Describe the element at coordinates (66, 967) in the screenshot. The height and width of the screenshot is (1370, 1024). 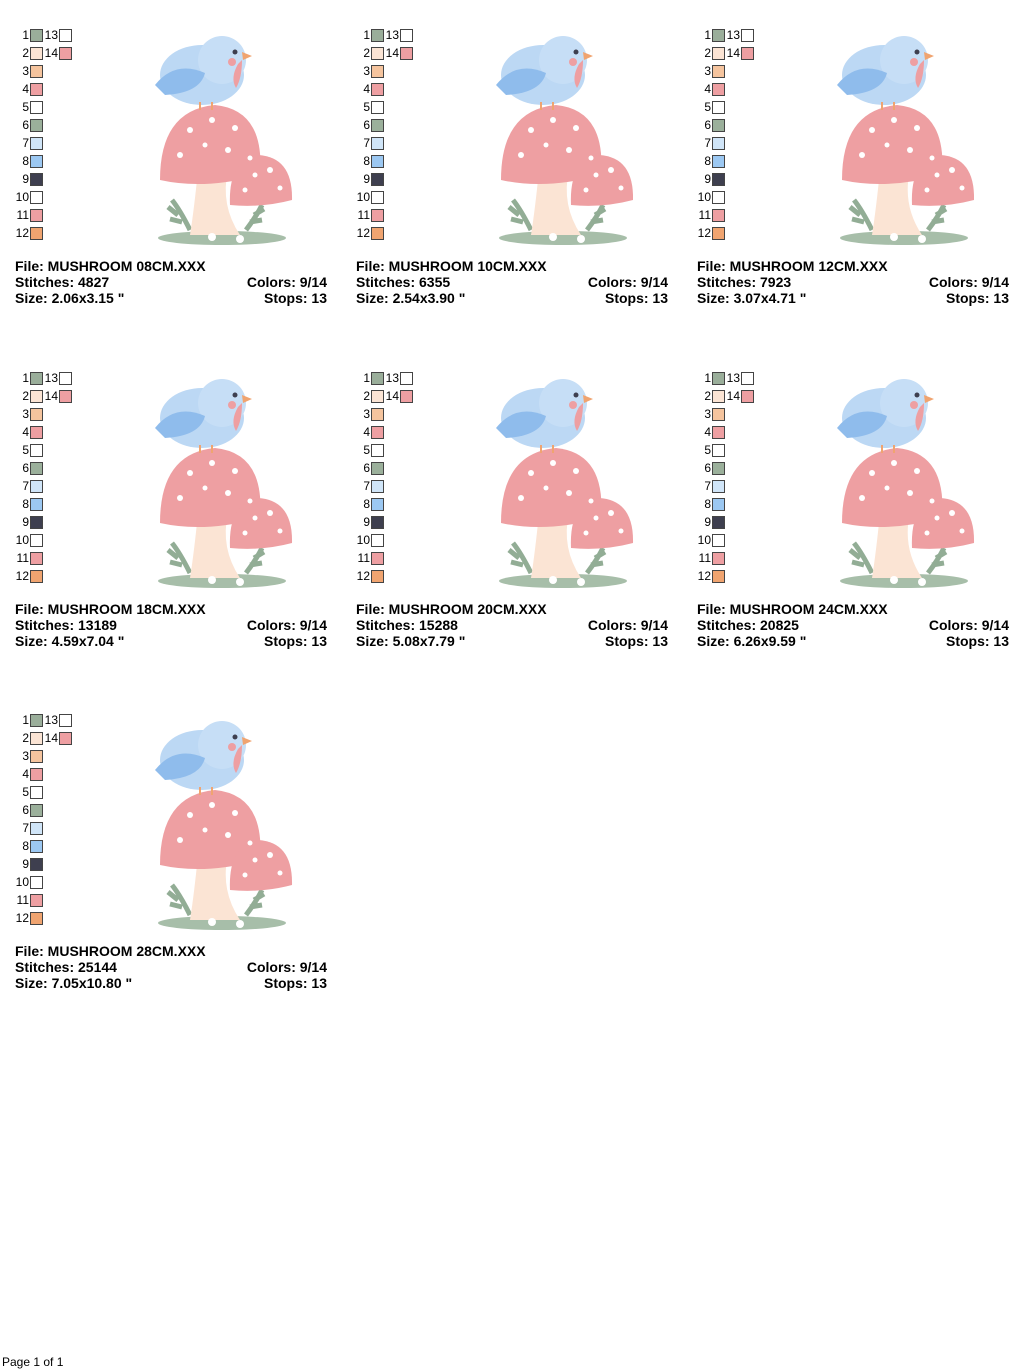
I see `stitches: Stitches: 25144` at that location.